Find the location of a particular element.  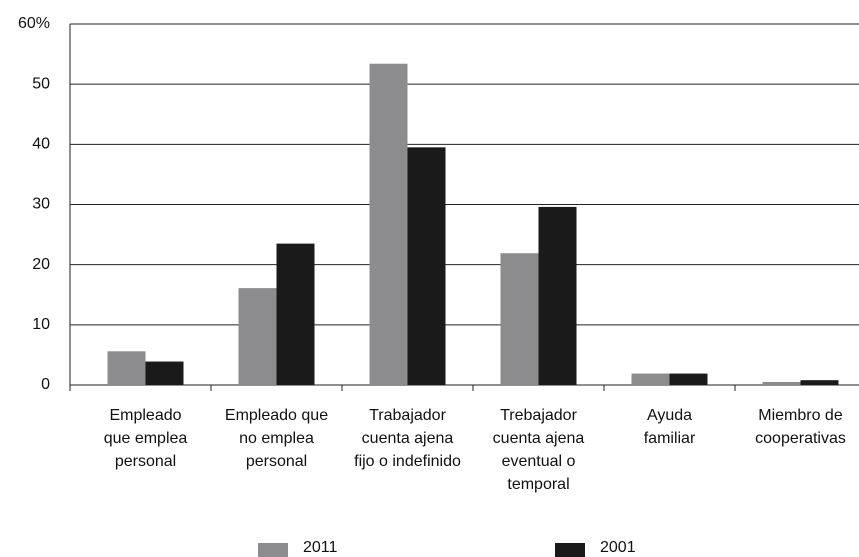

y-tick-label: 10 is located at coordinates (41, 324).